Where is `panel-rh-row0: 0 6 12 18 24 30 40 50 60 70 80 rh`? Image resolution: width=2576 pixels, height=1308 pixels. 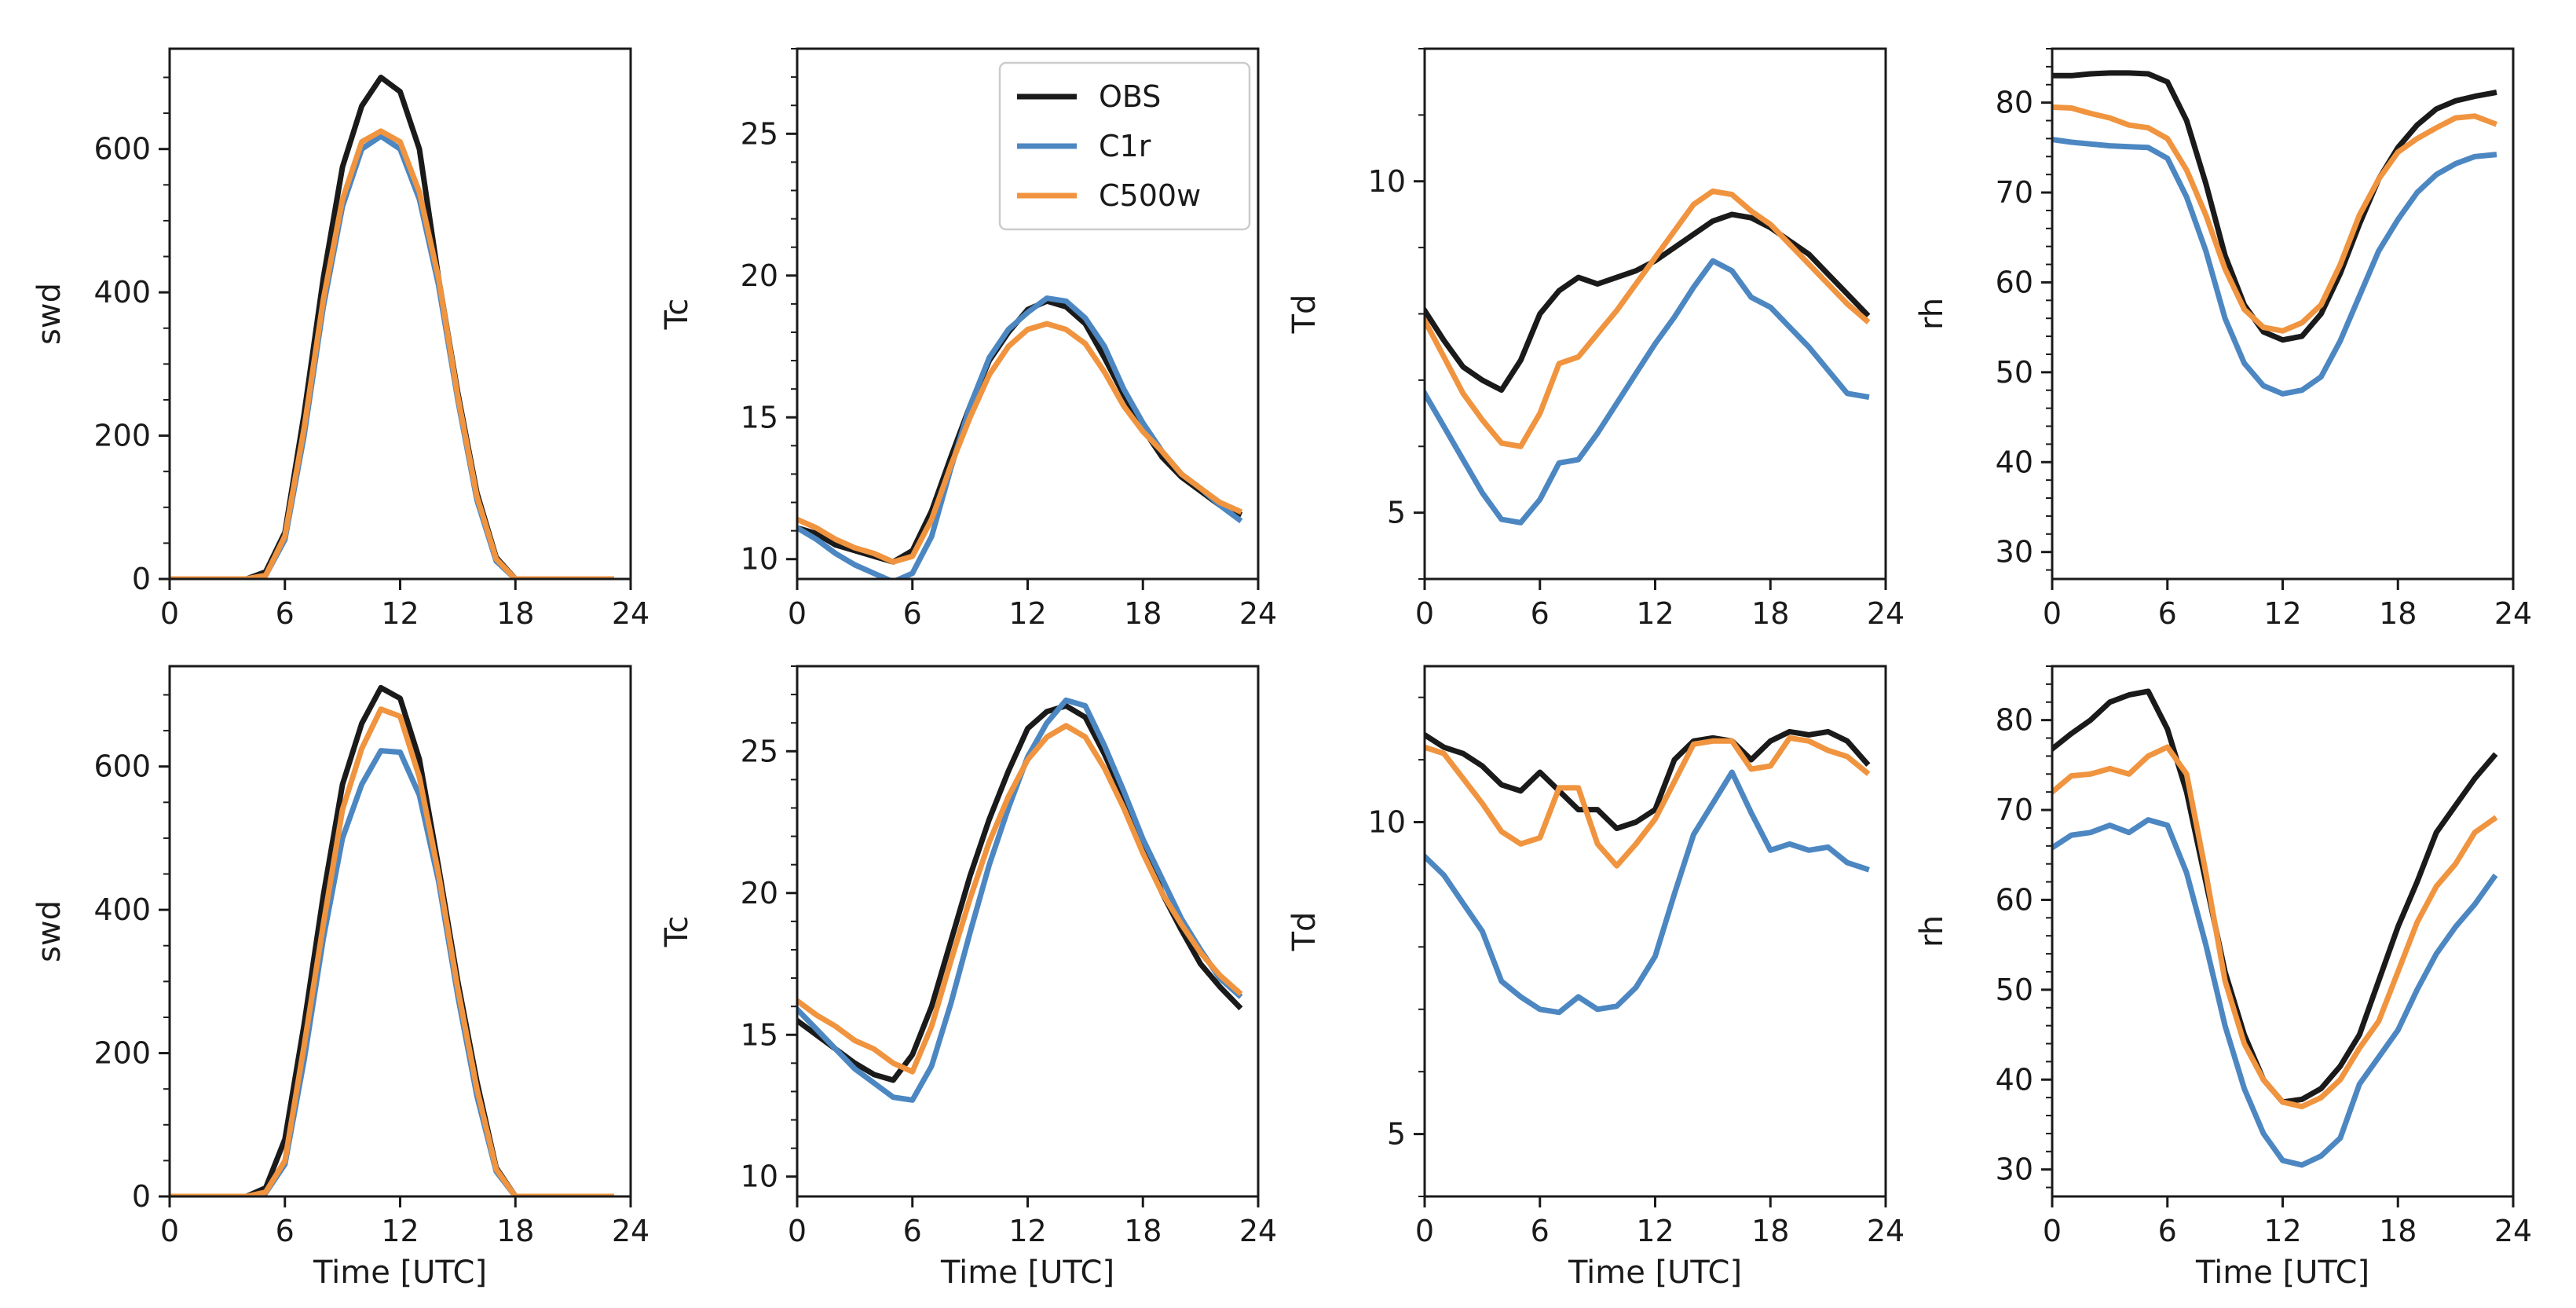 panel-rh-row0: 0 6 12 18 24 30 40 50 60 70 80 rh is located at coordinates (2223, 339).